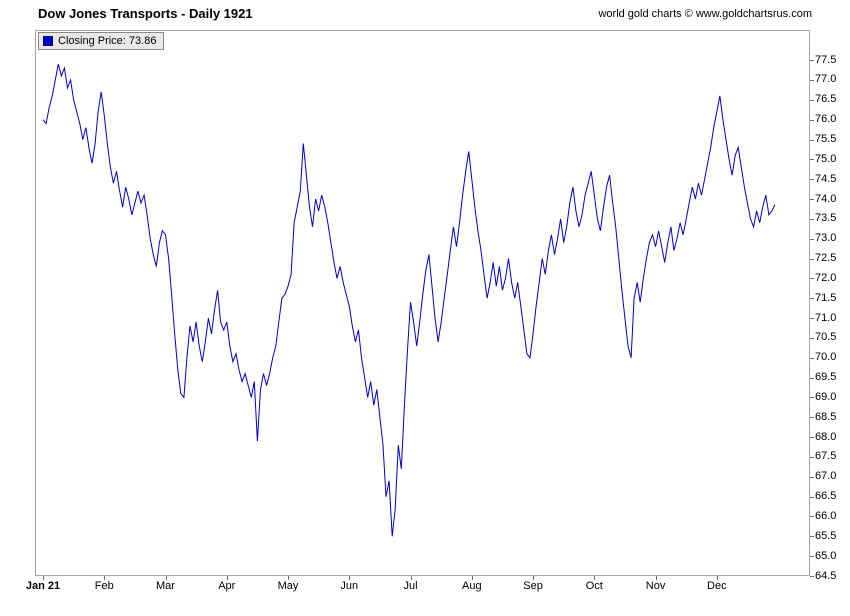  What do you see at coordinates (107, 41) in the screenshot?
I see `legend-label: Closing Price: 73.86` at bounding box center [107, 41].